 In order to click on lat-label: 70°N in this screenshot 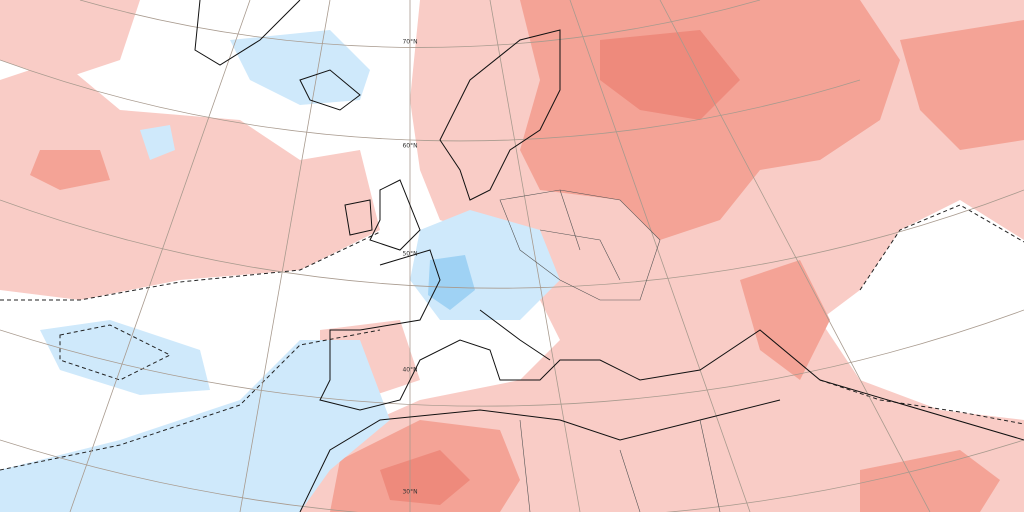, I will do `click(409, 42)`.